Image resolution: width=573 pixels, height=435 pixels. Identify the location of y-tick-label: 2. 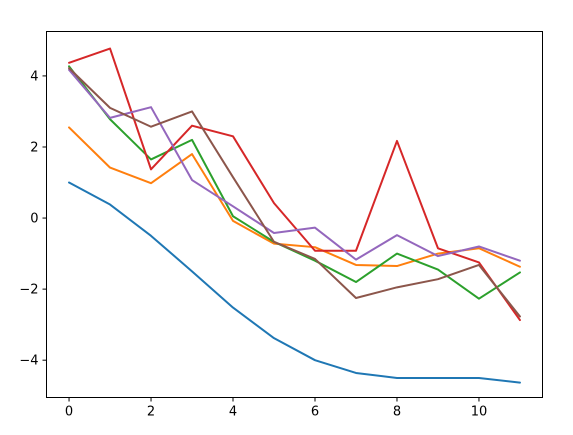
(34, 147).